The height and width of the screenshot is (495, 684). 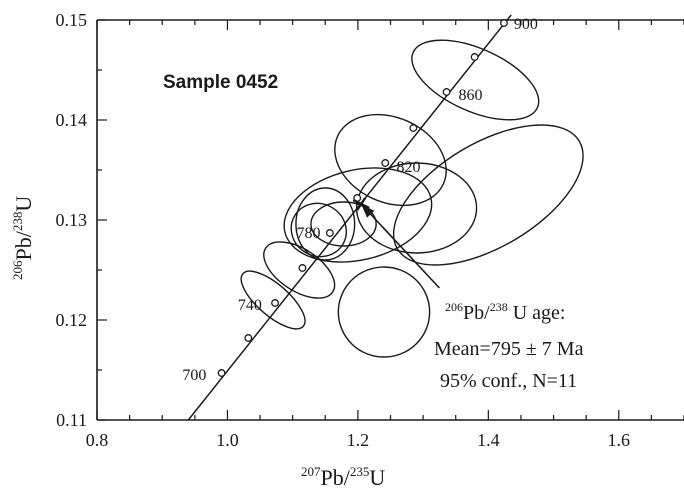 What do you see at coordinates (72, 120) in the screenshot?
I see `y-tick-label: 0.14` at bounding box center [72, 120].